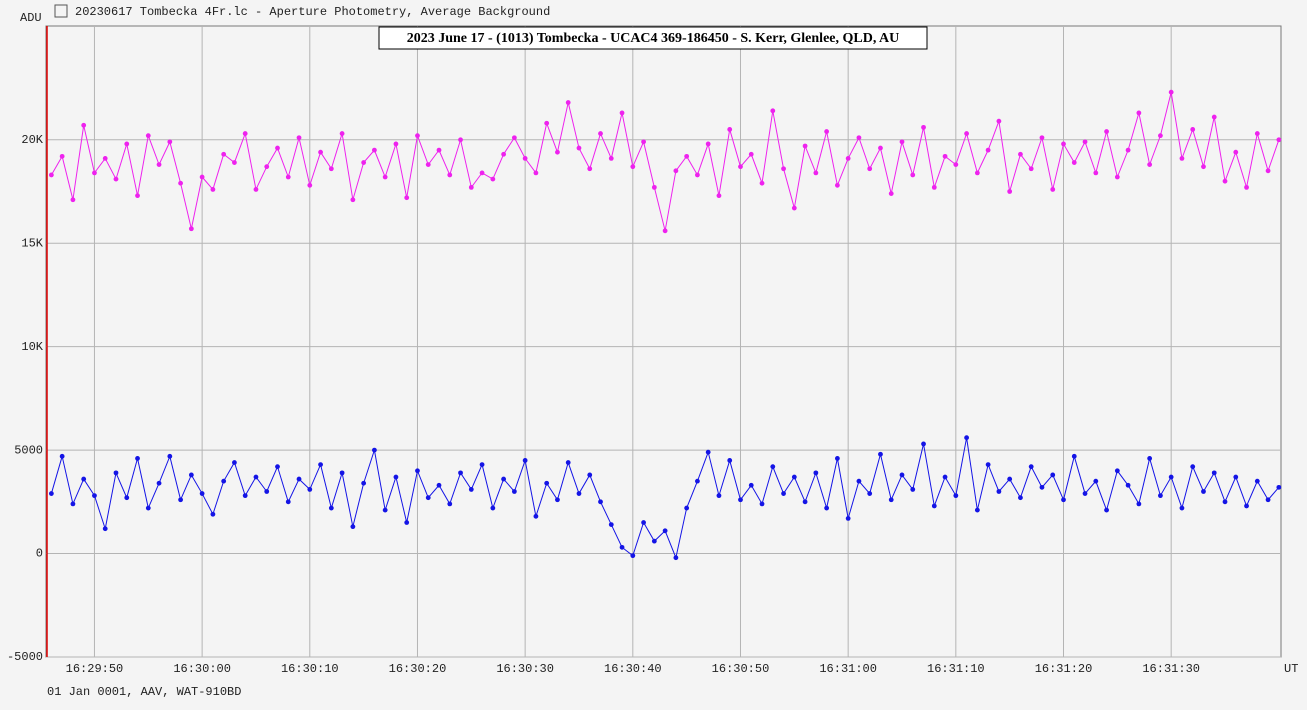 This screenshot has height=710, width=1307. What do you see at coordinates (39, 554) in the screenshot?
I see `y-tick-label: 0` at bounding box center [39, 554].